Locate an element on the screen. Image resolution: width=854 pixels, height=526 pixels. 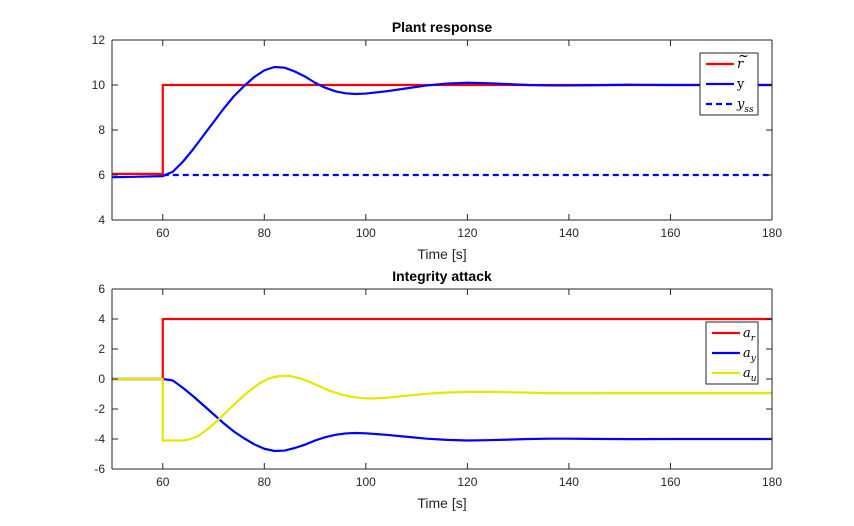
y-tick-label: -2 is located at coordinates (99, 409).